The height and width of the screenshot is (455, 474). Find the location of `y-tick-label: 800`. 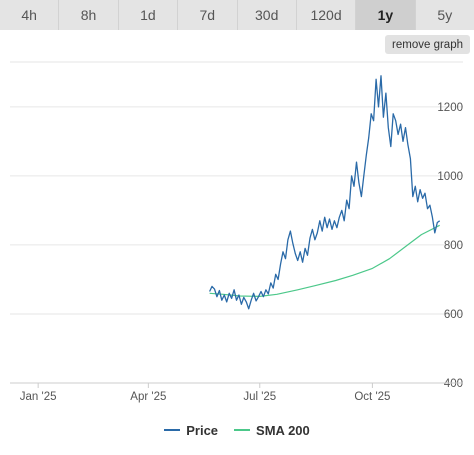

y-tick-label: 800 is located at coordinates (453, 246).